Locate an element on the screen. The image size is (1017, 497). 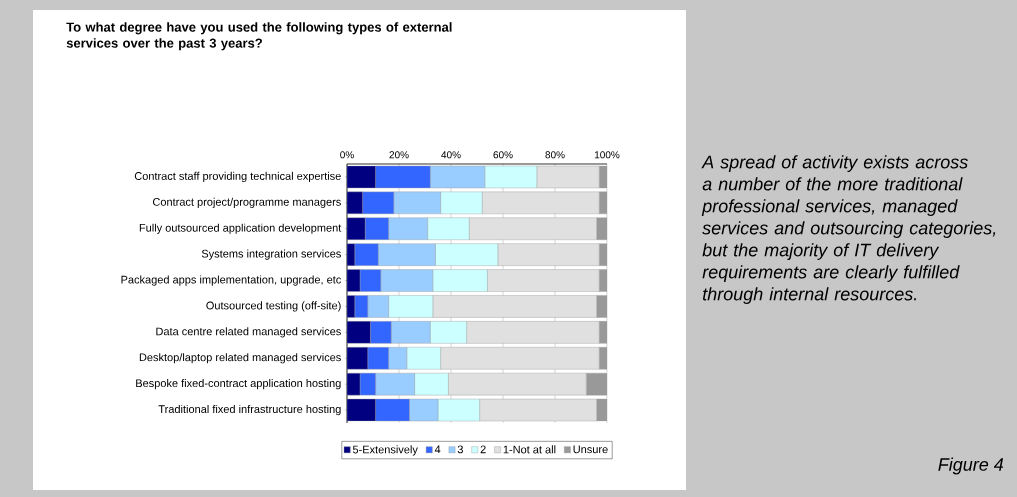
legend-label: 1-Not at all is located at coordinates (529, 449).